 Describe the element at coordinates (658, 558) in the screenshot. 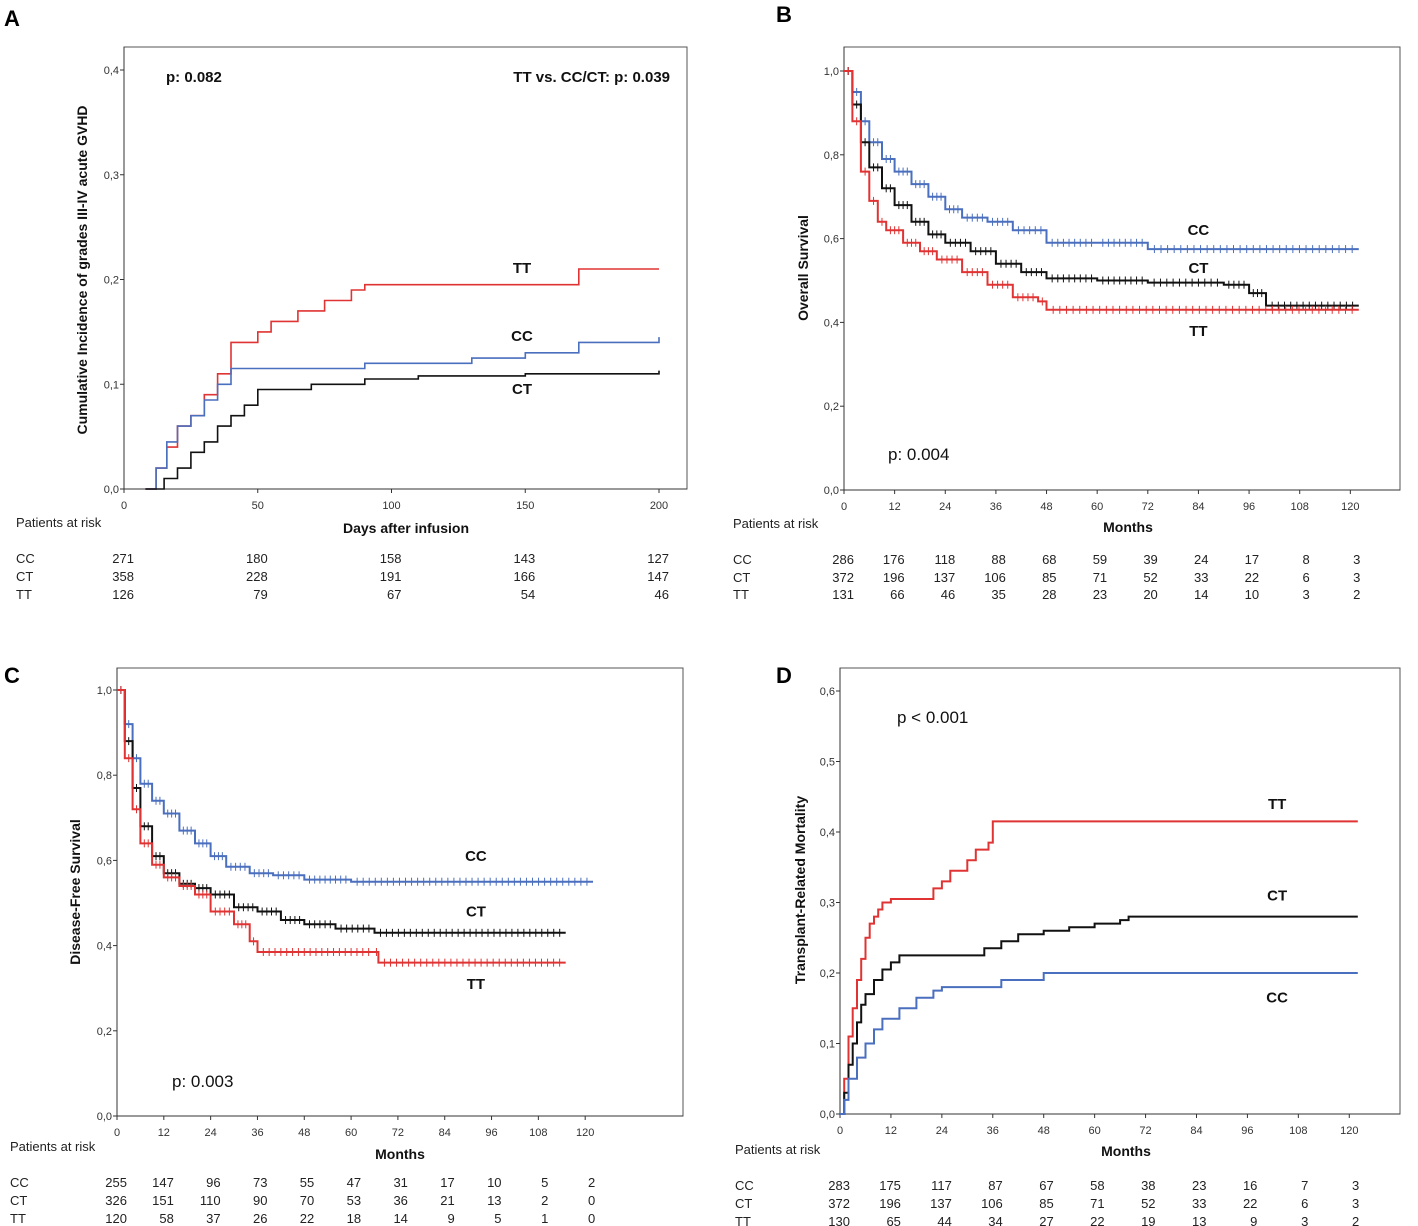

I see `risk-count: 127` at that location.